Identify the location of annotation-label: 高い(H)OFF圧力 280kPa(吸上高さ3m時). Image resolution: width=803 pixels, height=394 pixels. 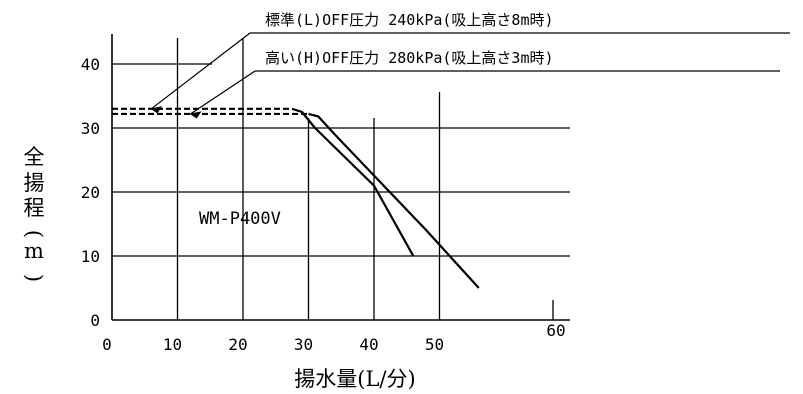
(409, 58).